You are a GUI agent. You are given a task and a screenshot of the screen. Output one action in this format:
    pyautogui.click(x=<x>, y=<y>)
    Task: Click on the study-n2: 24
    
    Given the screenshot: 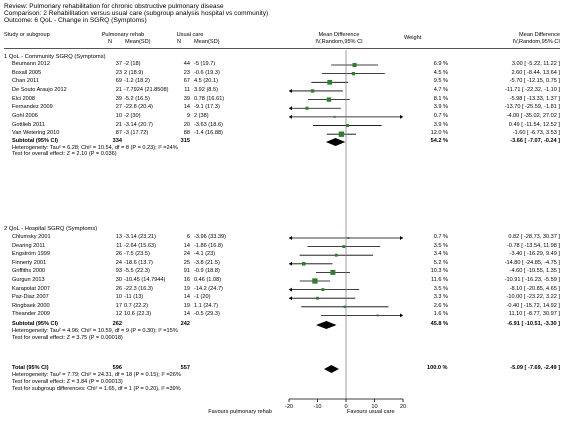 What is the action you would take?
    pyautogui.click(x=186, y=254)
    